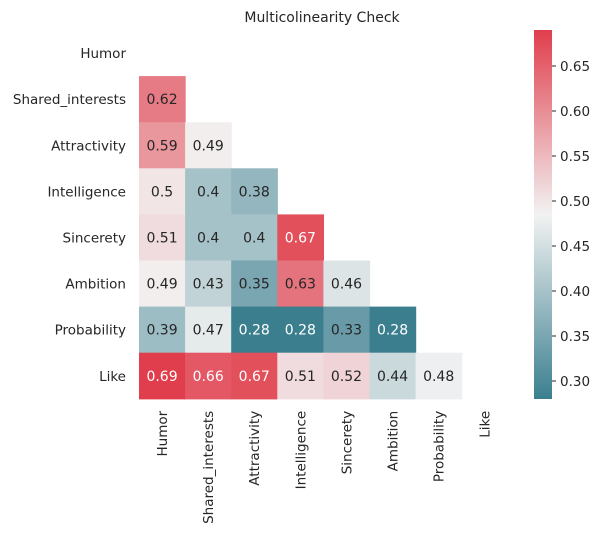 The width and height of the screenshot is (604, 538). What do you see at coordinates (301, 450) in the screenshot?
I see `column-label: Intelligence` at bounding box center [301, 450].